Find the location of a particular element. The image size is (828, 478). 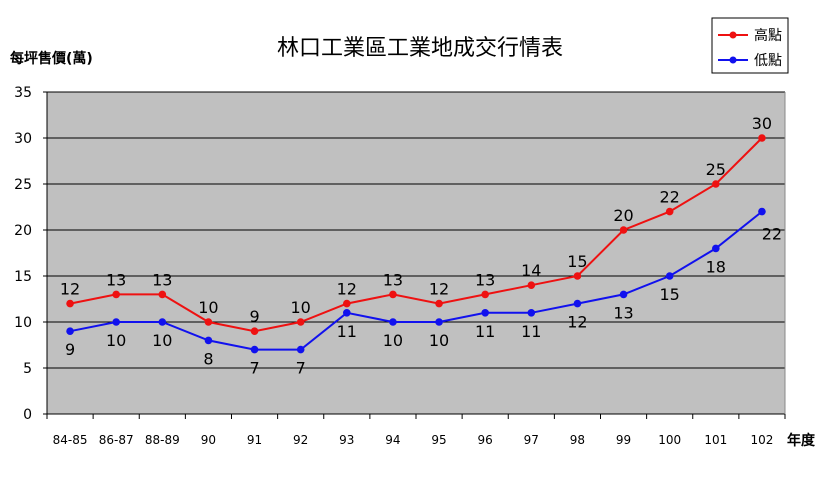

y-tick-label: 35 is located at coordinates (23, 93).